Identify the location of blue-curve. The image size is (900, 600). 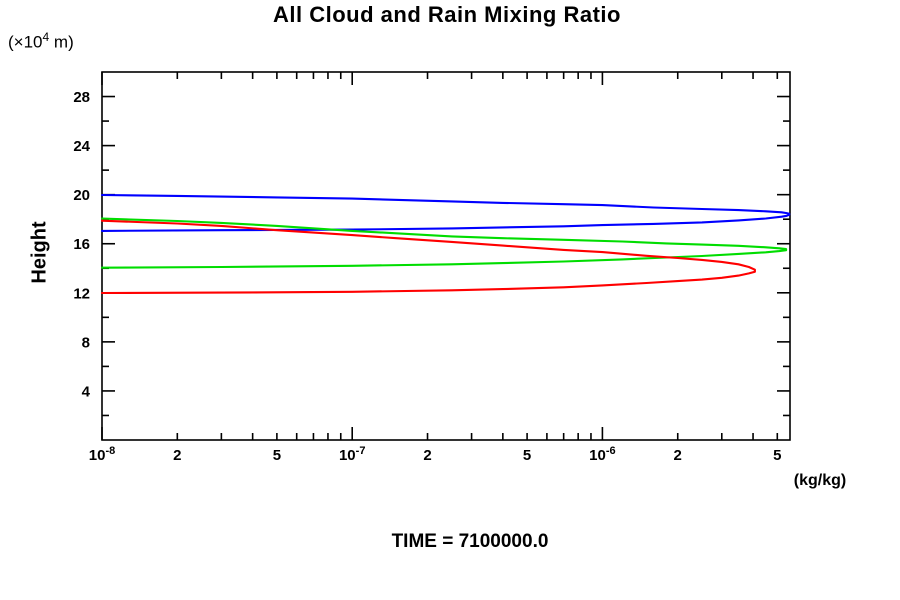
(445, 212).